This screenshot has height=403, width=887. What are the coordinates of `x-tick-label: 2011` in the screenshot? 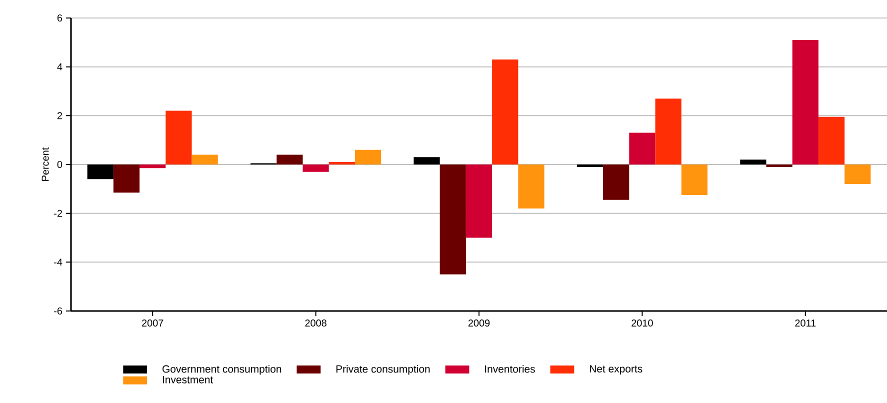 It's located at (805, 323).